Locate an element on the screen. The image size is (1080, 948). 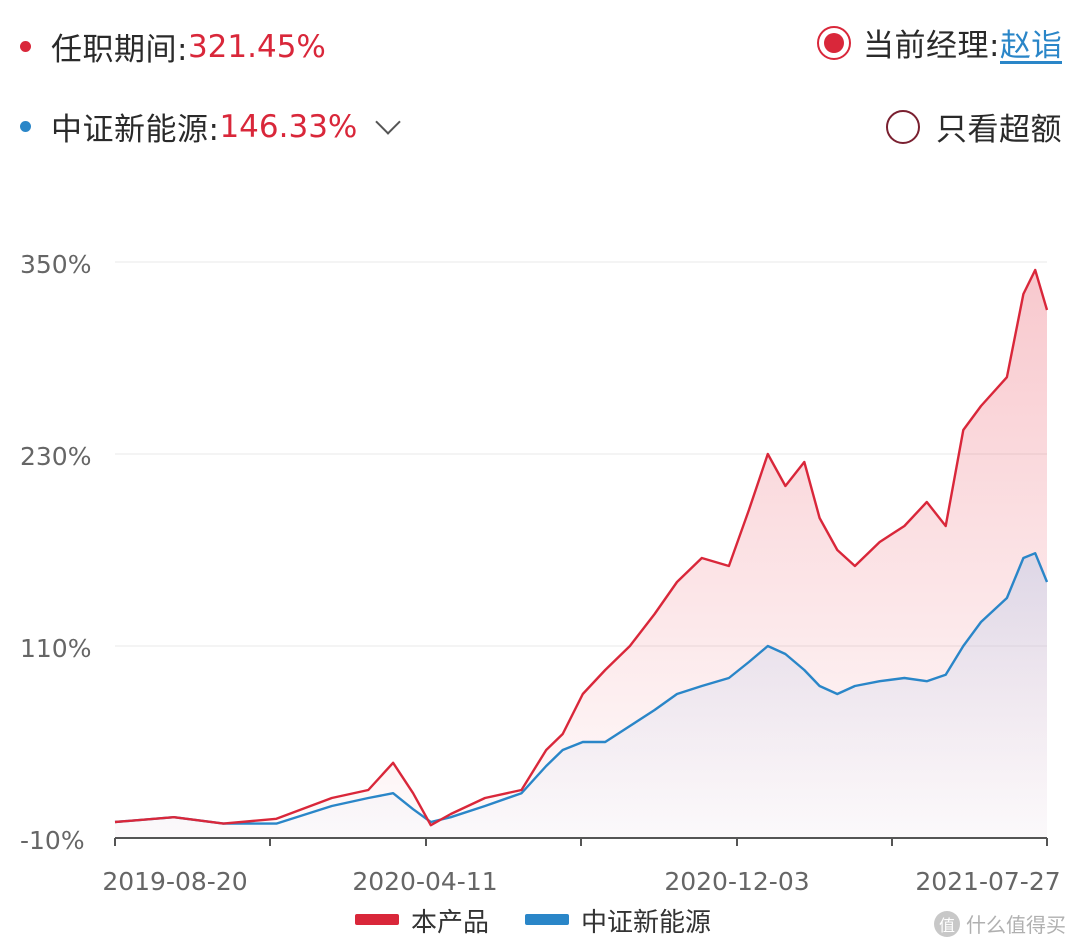
x-tick-label: 2019-08-20 is located at coordinates (174, 881).